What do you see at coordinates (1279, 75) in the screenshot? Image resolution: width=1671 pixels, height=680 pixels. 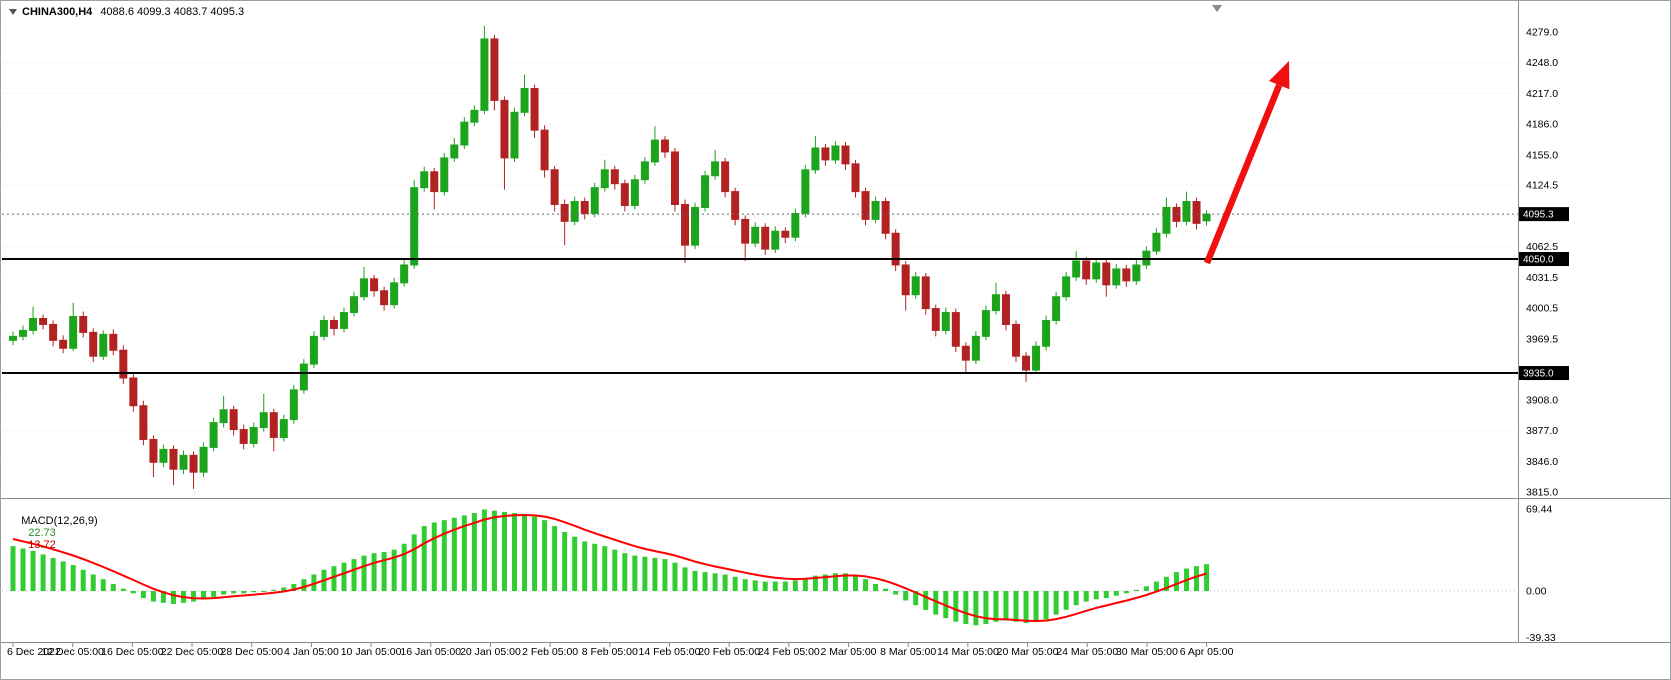 I see `trend-arrow-head` at bounding box center [1279, 75].